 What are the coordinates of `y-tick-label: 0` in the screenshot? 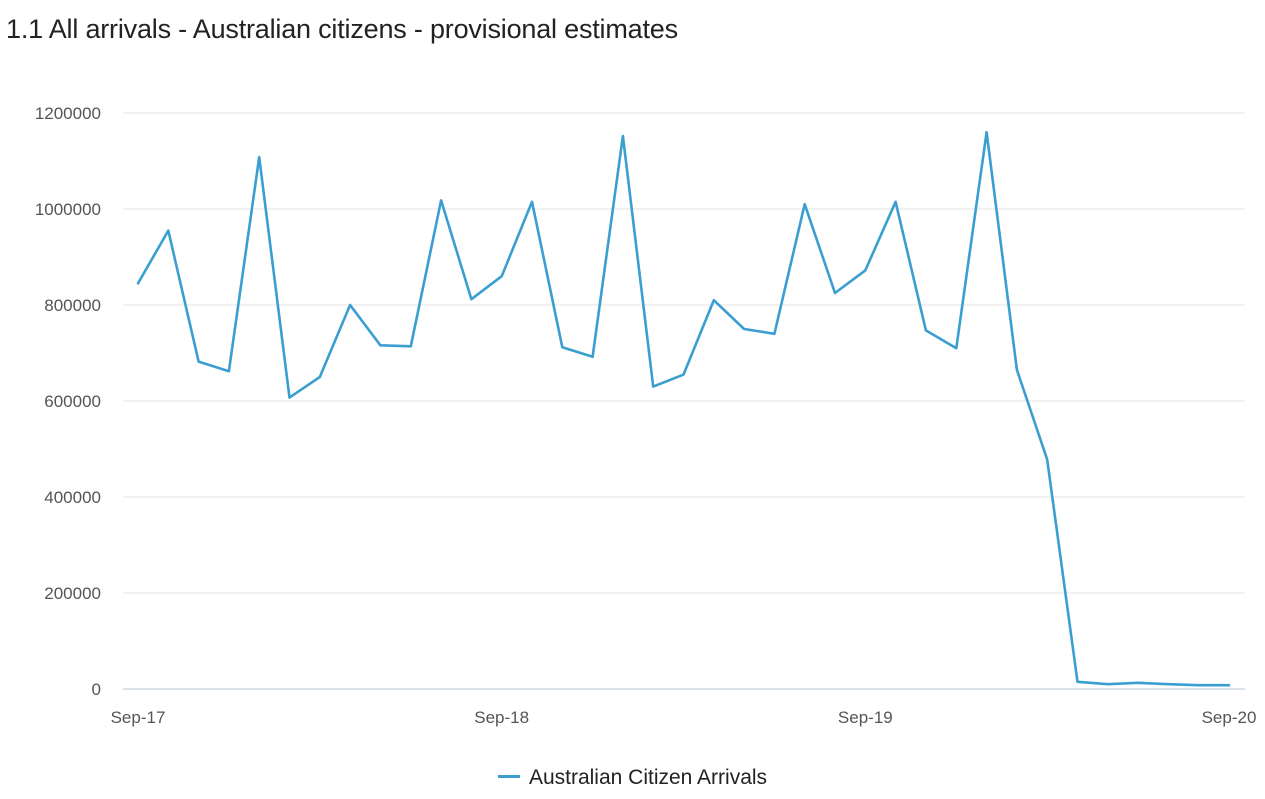 It's located at (96, 689).